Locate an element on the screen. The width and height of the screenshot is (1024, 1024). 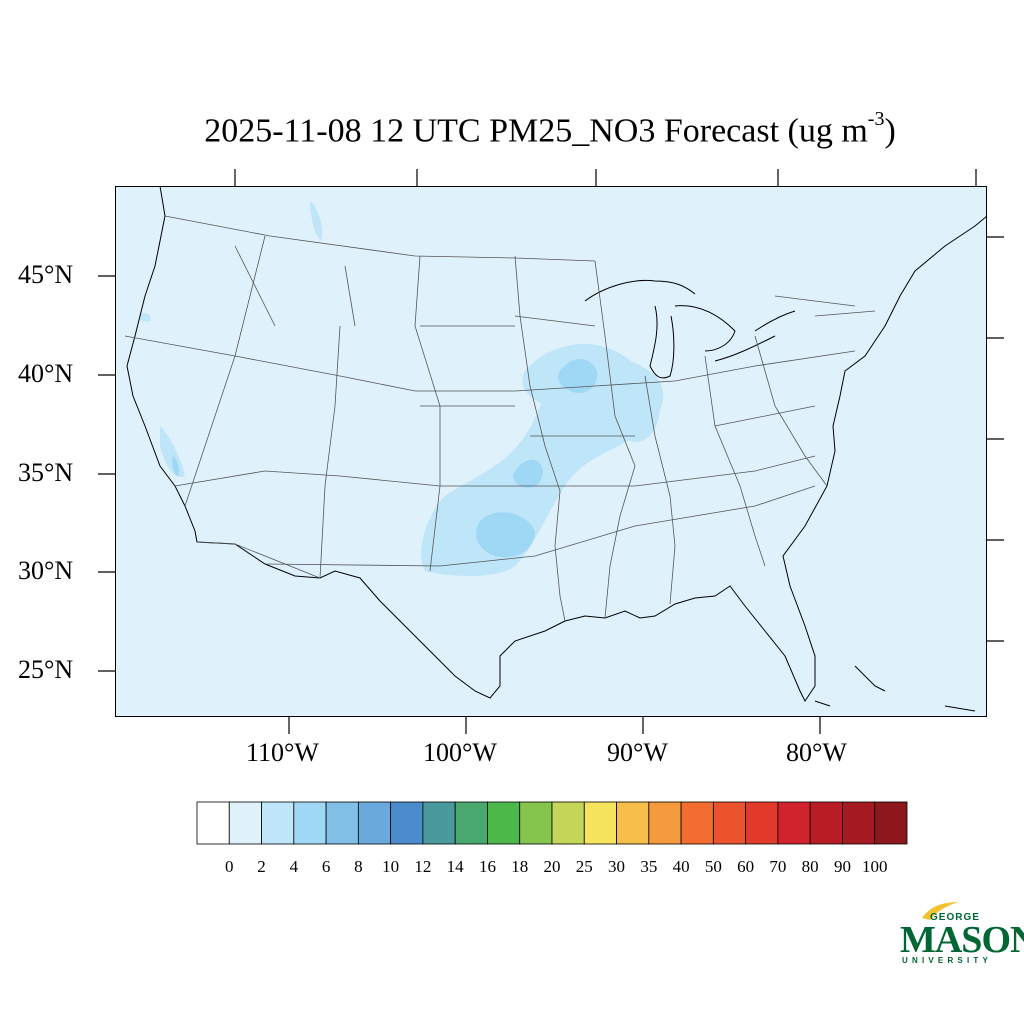
border-mississippi is located at coordinates (540, 438).